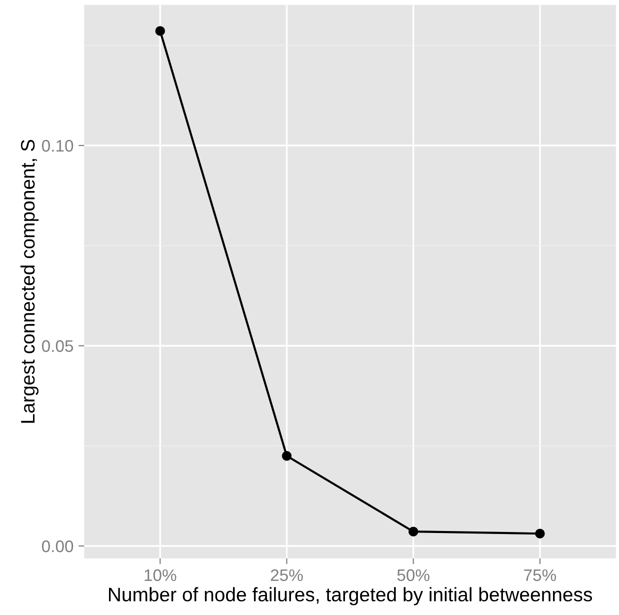 The height and width of the screenshot is (615, 619). What do you see at coordinates (58, 346) in the screenshot?
I see `y-tick-label: 0.05` at bounding box center [58, 346].